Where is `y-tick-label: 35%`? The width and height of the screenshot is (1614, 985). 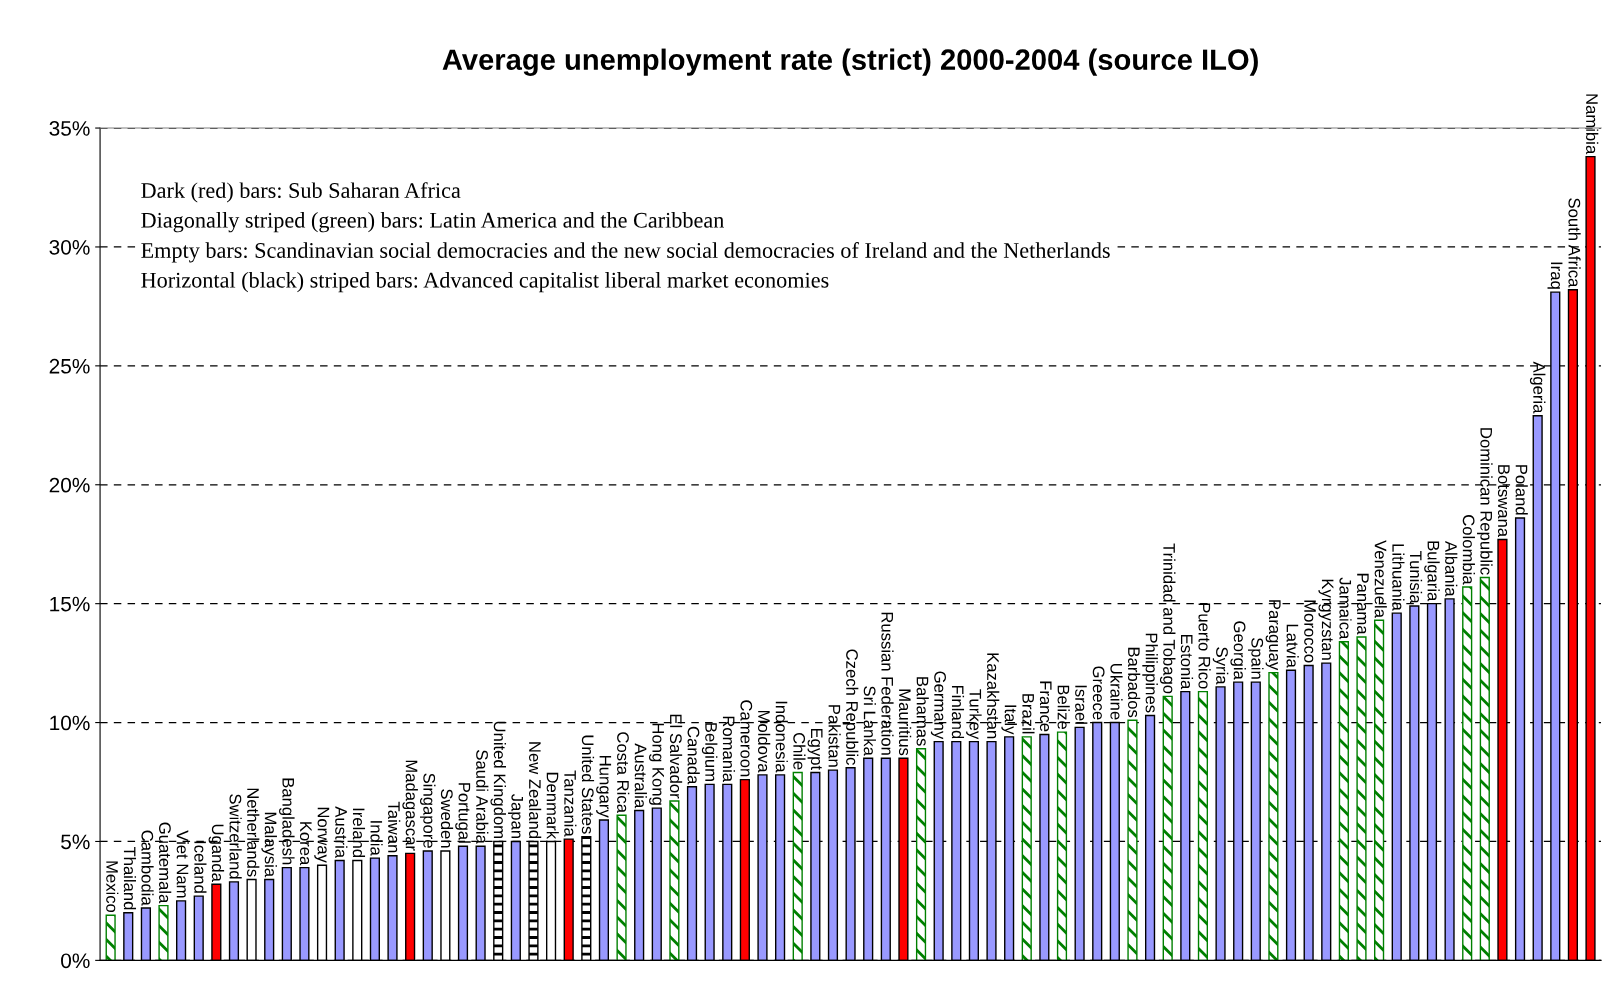
y-tick-label: 35% is located at coordinates (69, 128).